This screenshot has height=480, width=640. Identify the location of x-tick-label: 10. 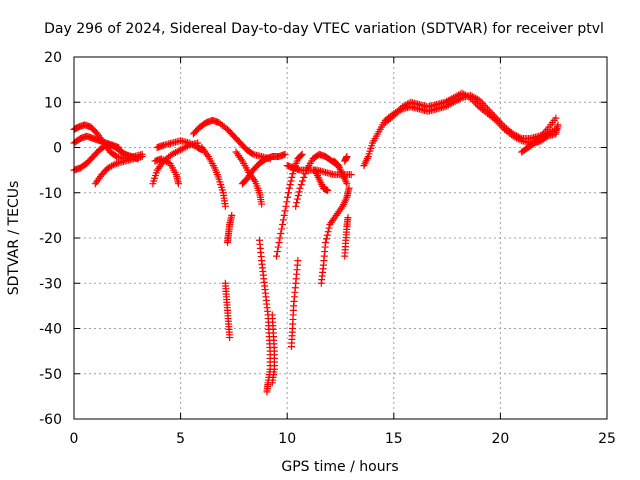
(287, 439).